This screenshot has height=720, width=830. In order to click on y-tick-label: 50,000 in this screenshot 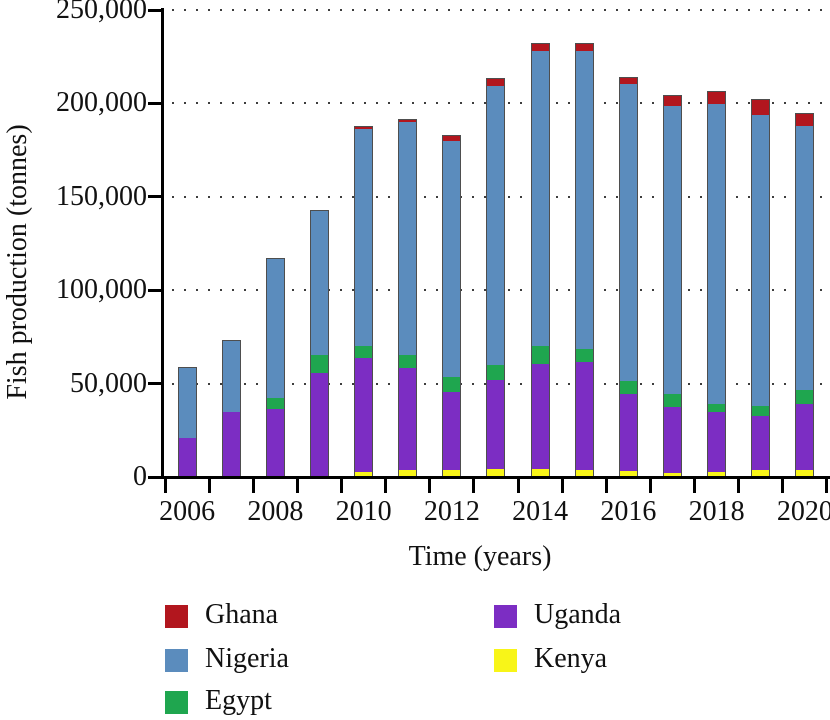, I will do `click(108, 383)`.